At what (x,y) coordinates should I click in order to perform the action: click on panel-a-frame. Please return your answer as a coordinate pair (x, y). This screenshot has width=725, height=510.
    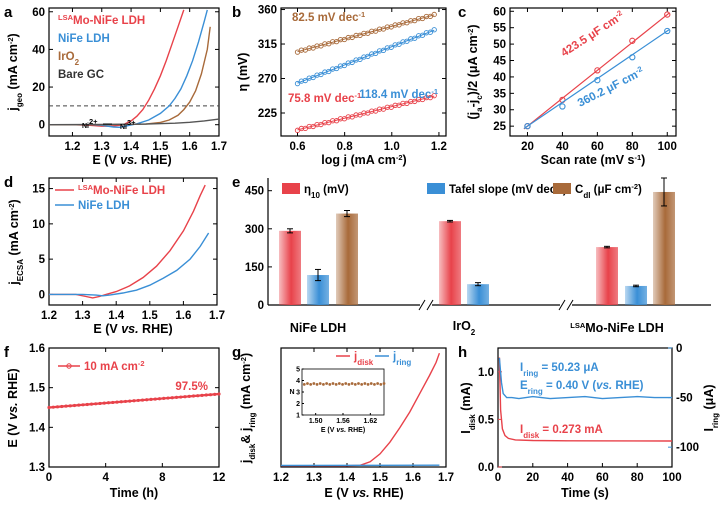
    Looking at the image, I should click on (134, 72).